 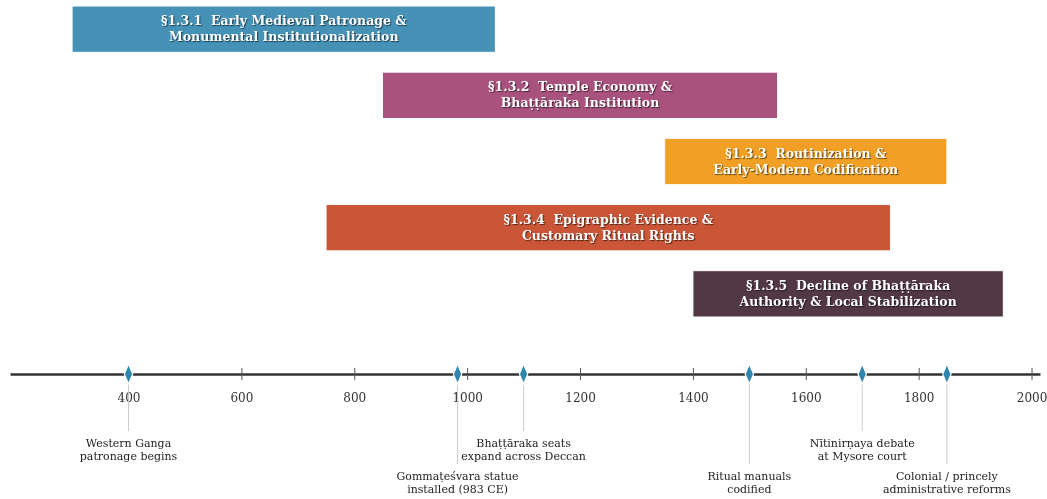 I want to click on y-tick-label: §1.3.4 Epigraphic Evidence & Customary Ritual Rights, so click(x=608, y=227).